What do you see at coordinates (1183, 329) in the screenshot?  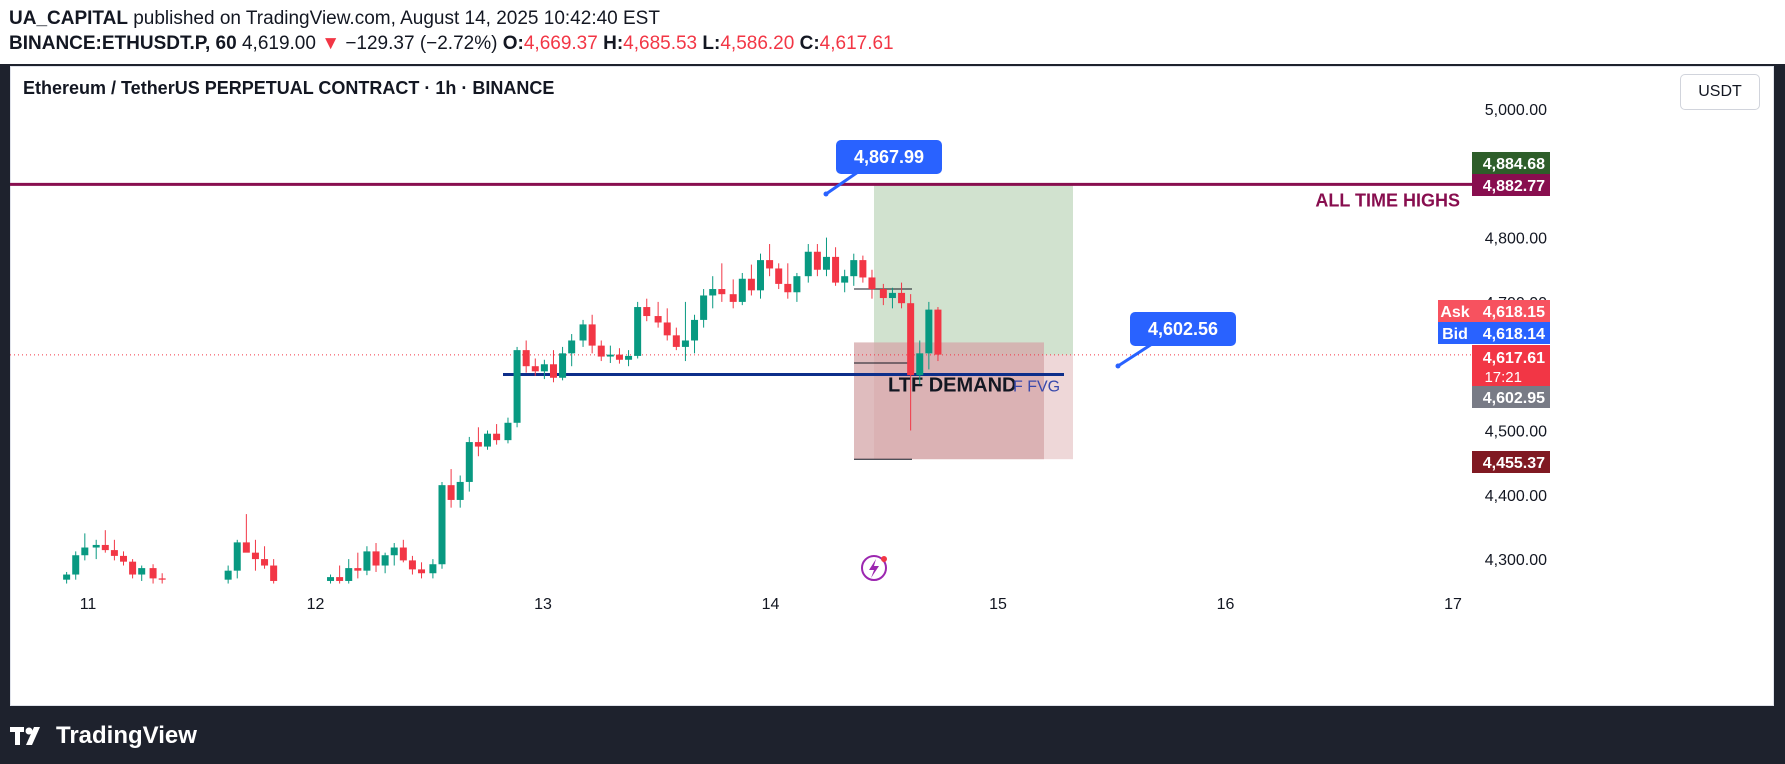 I see `callout-entry-box` at bounding box center [1183, 329].